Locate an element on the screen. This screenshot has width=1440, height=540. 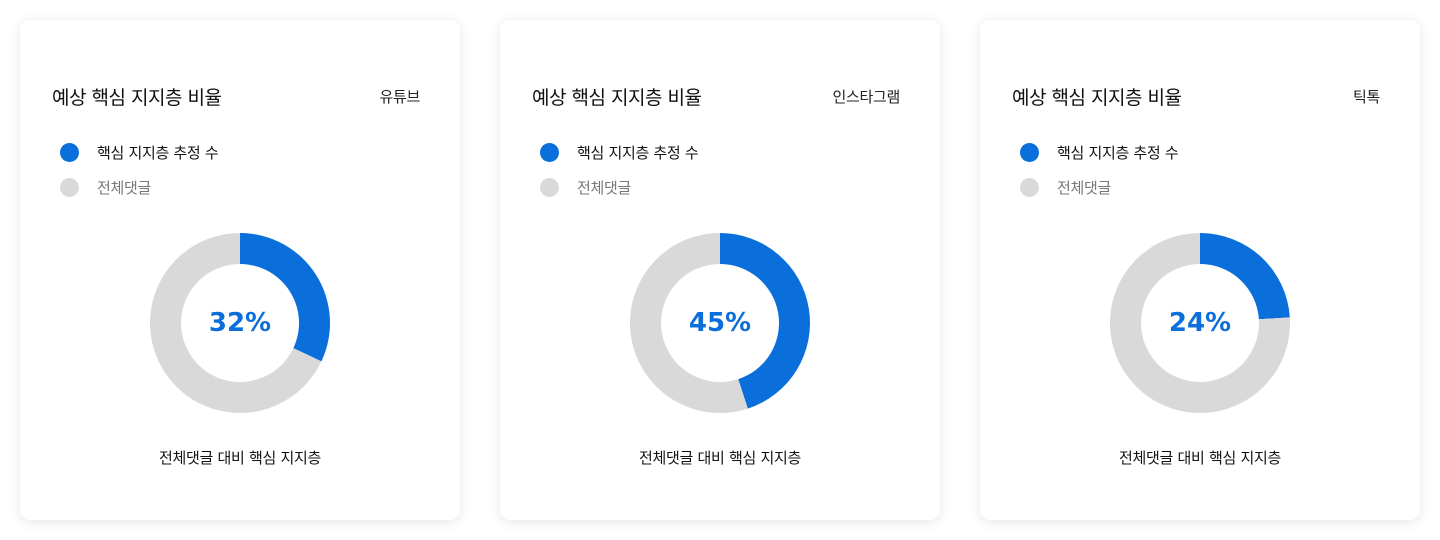
donut-center-value: 32% is located at coordinates (240, 323).